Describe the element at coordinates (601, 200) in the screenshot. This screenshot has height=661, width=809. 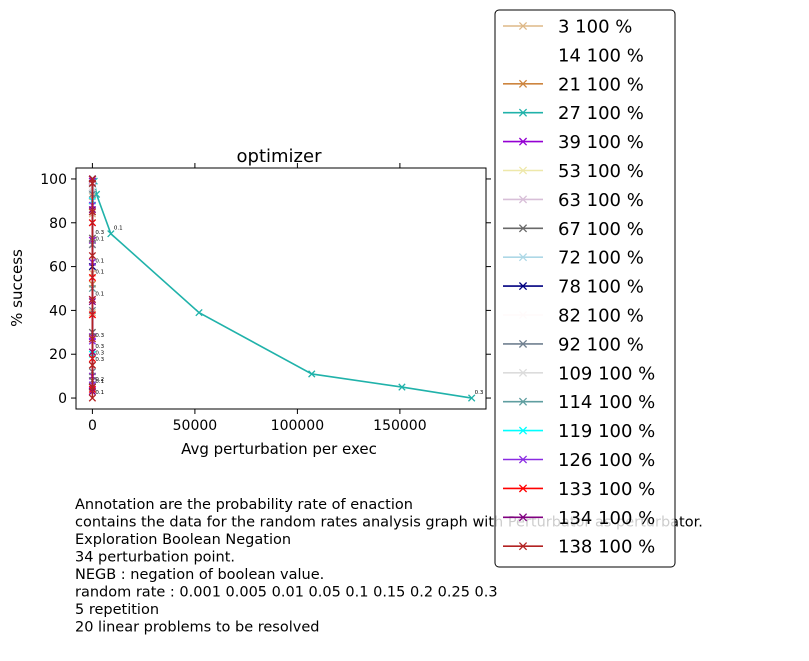
I see `legend-label: 63 100 %` at that location.